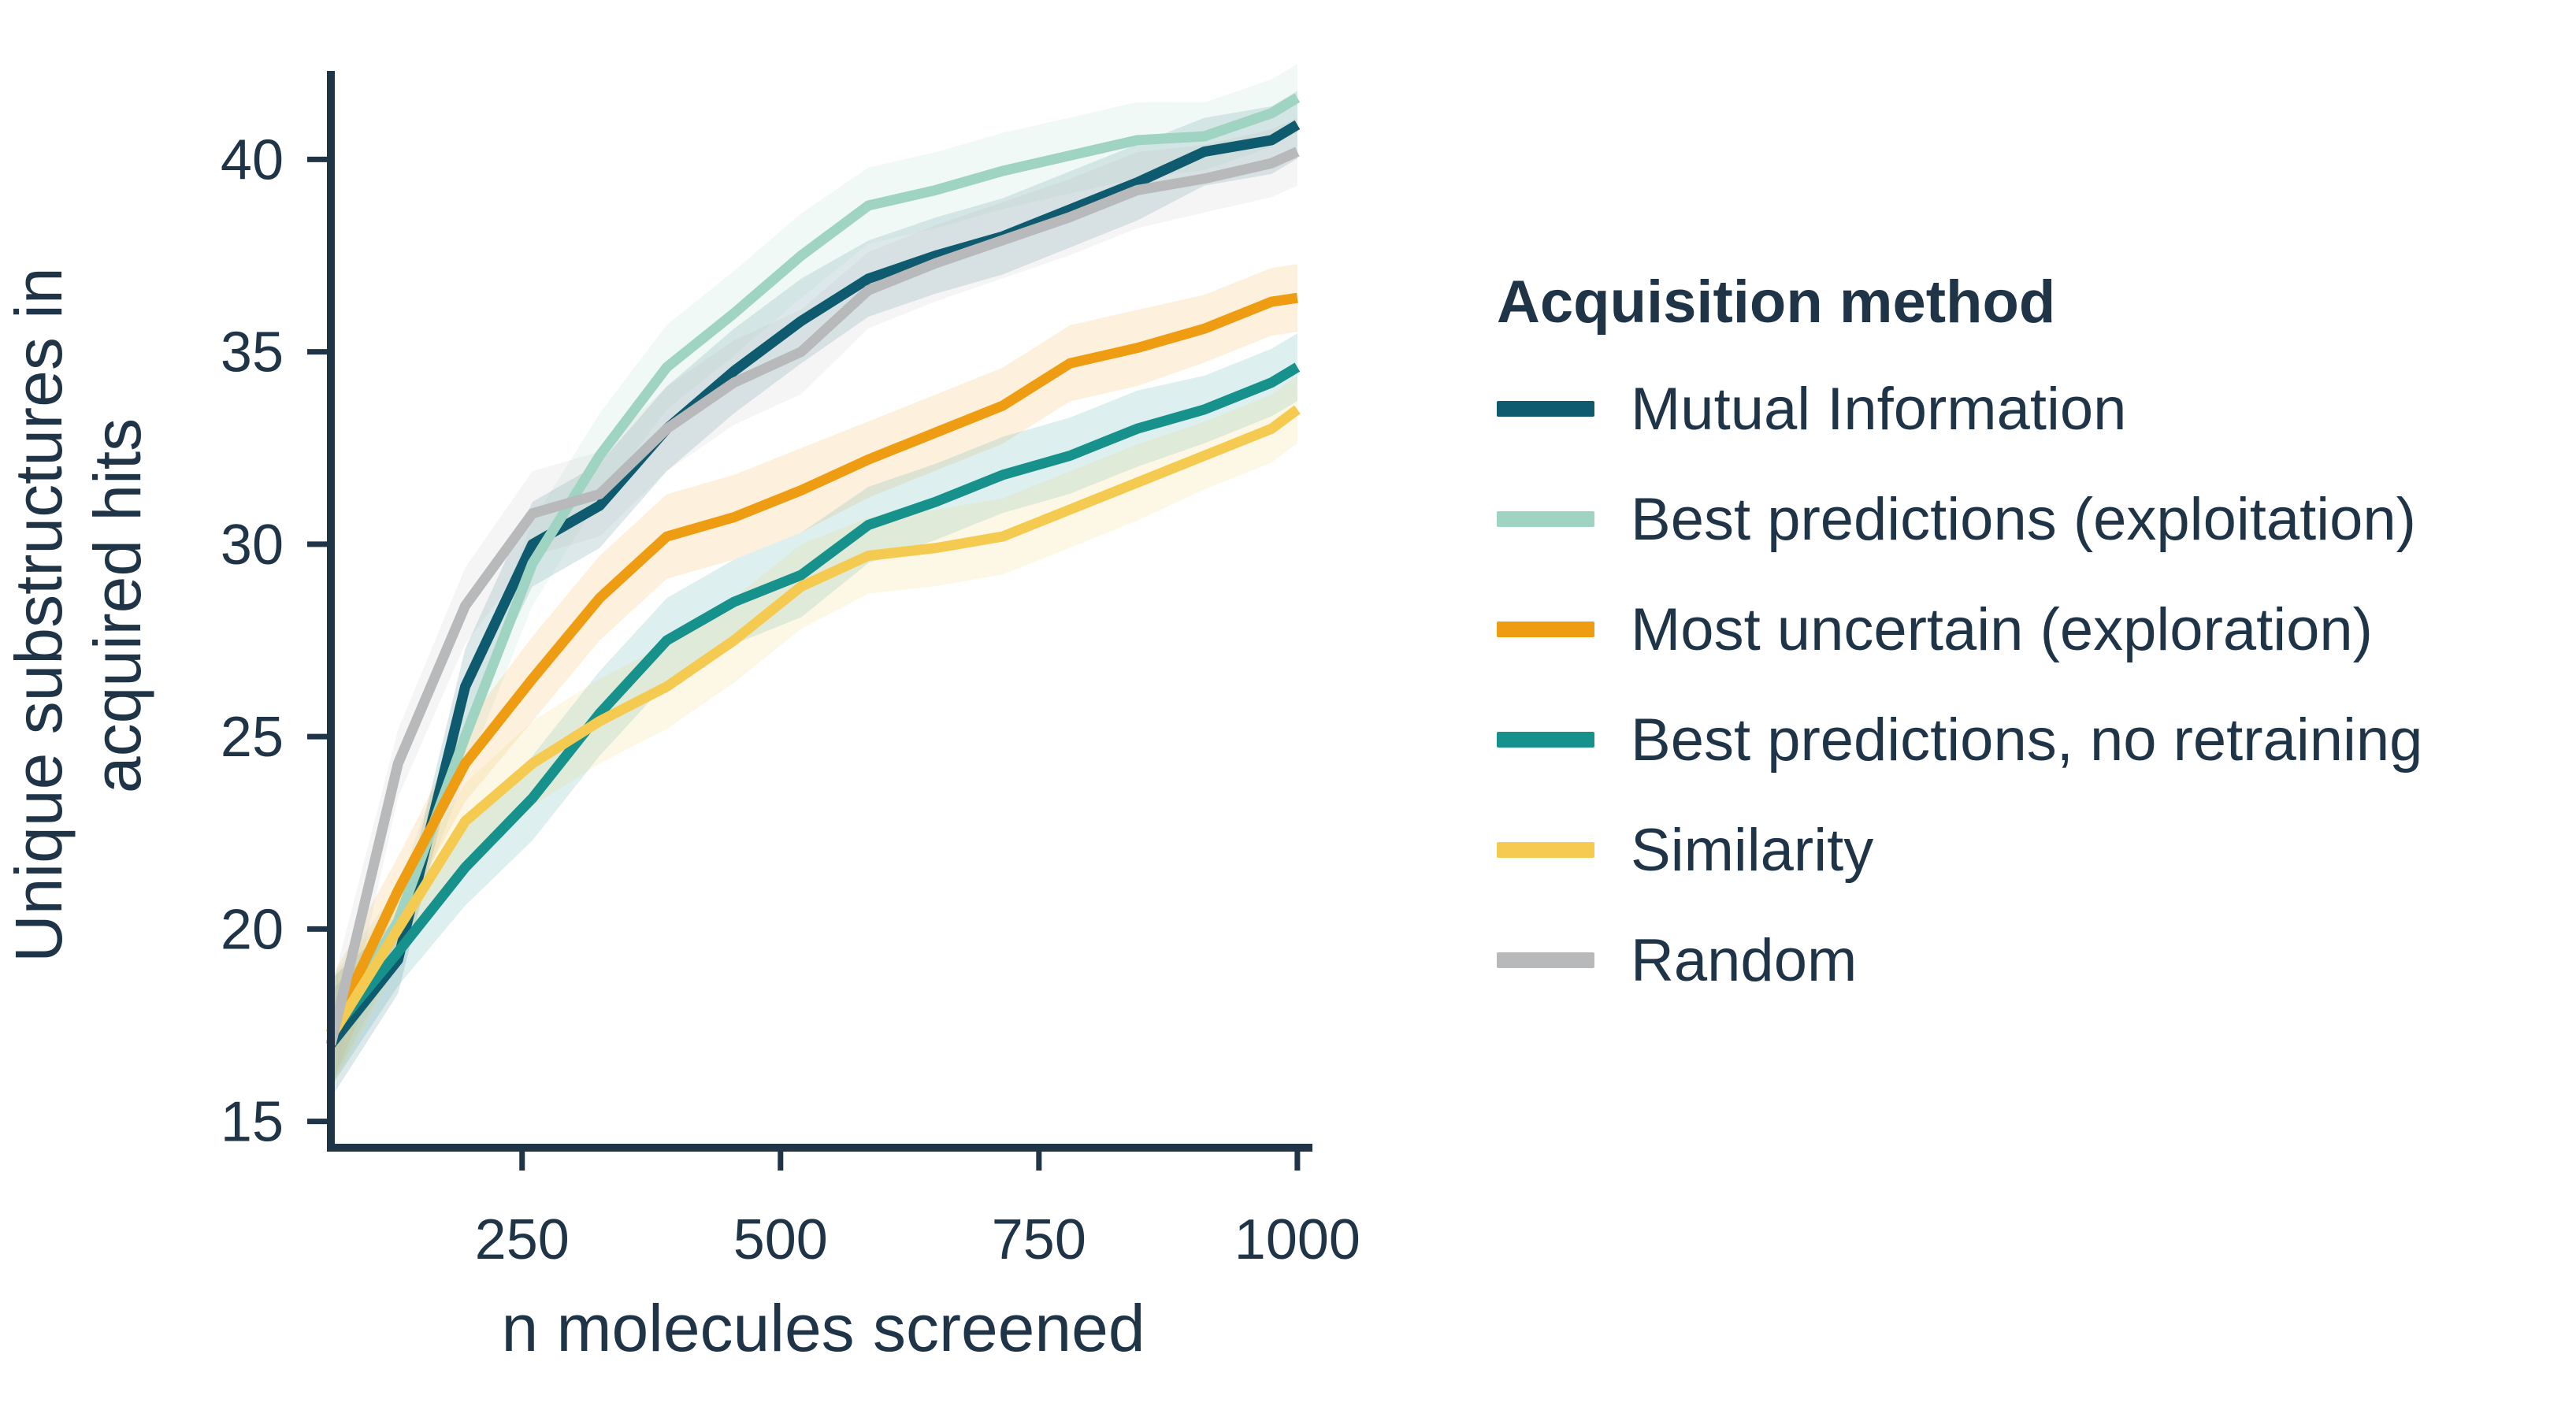  What do you see at coordinates (39, 614) in the screenshot?
I see `y-axis-label-line-1: Unique substructures in` at bounding box center [39, 614].